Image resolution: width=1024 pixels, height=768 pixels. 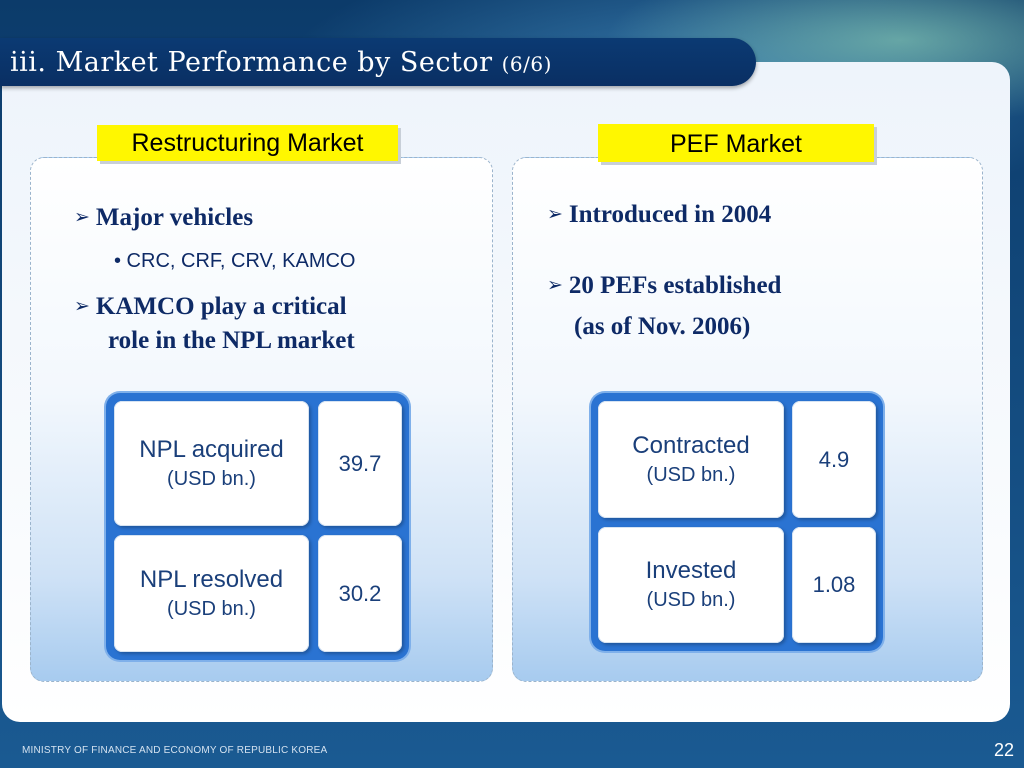 I want to click on invested-value: 1.08, so click(x=834, y=584).